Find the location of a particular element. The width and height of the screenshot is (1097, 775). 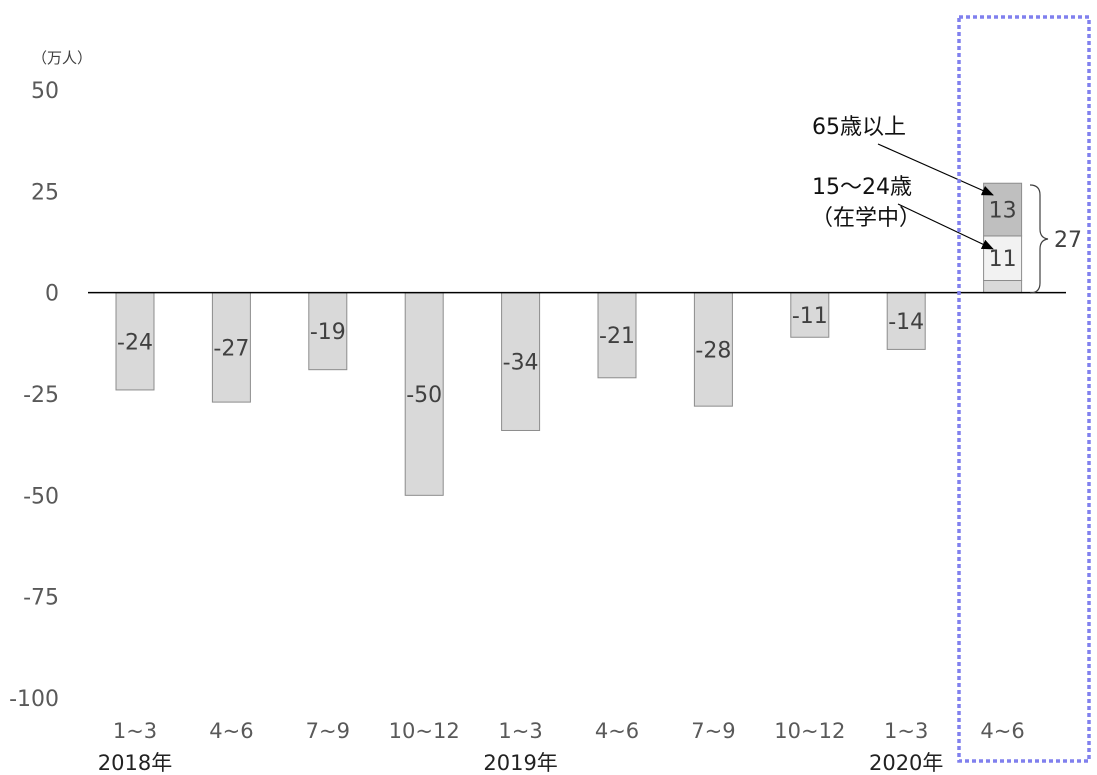

bar-value-label: -24 is located at coordinates (135, 342).